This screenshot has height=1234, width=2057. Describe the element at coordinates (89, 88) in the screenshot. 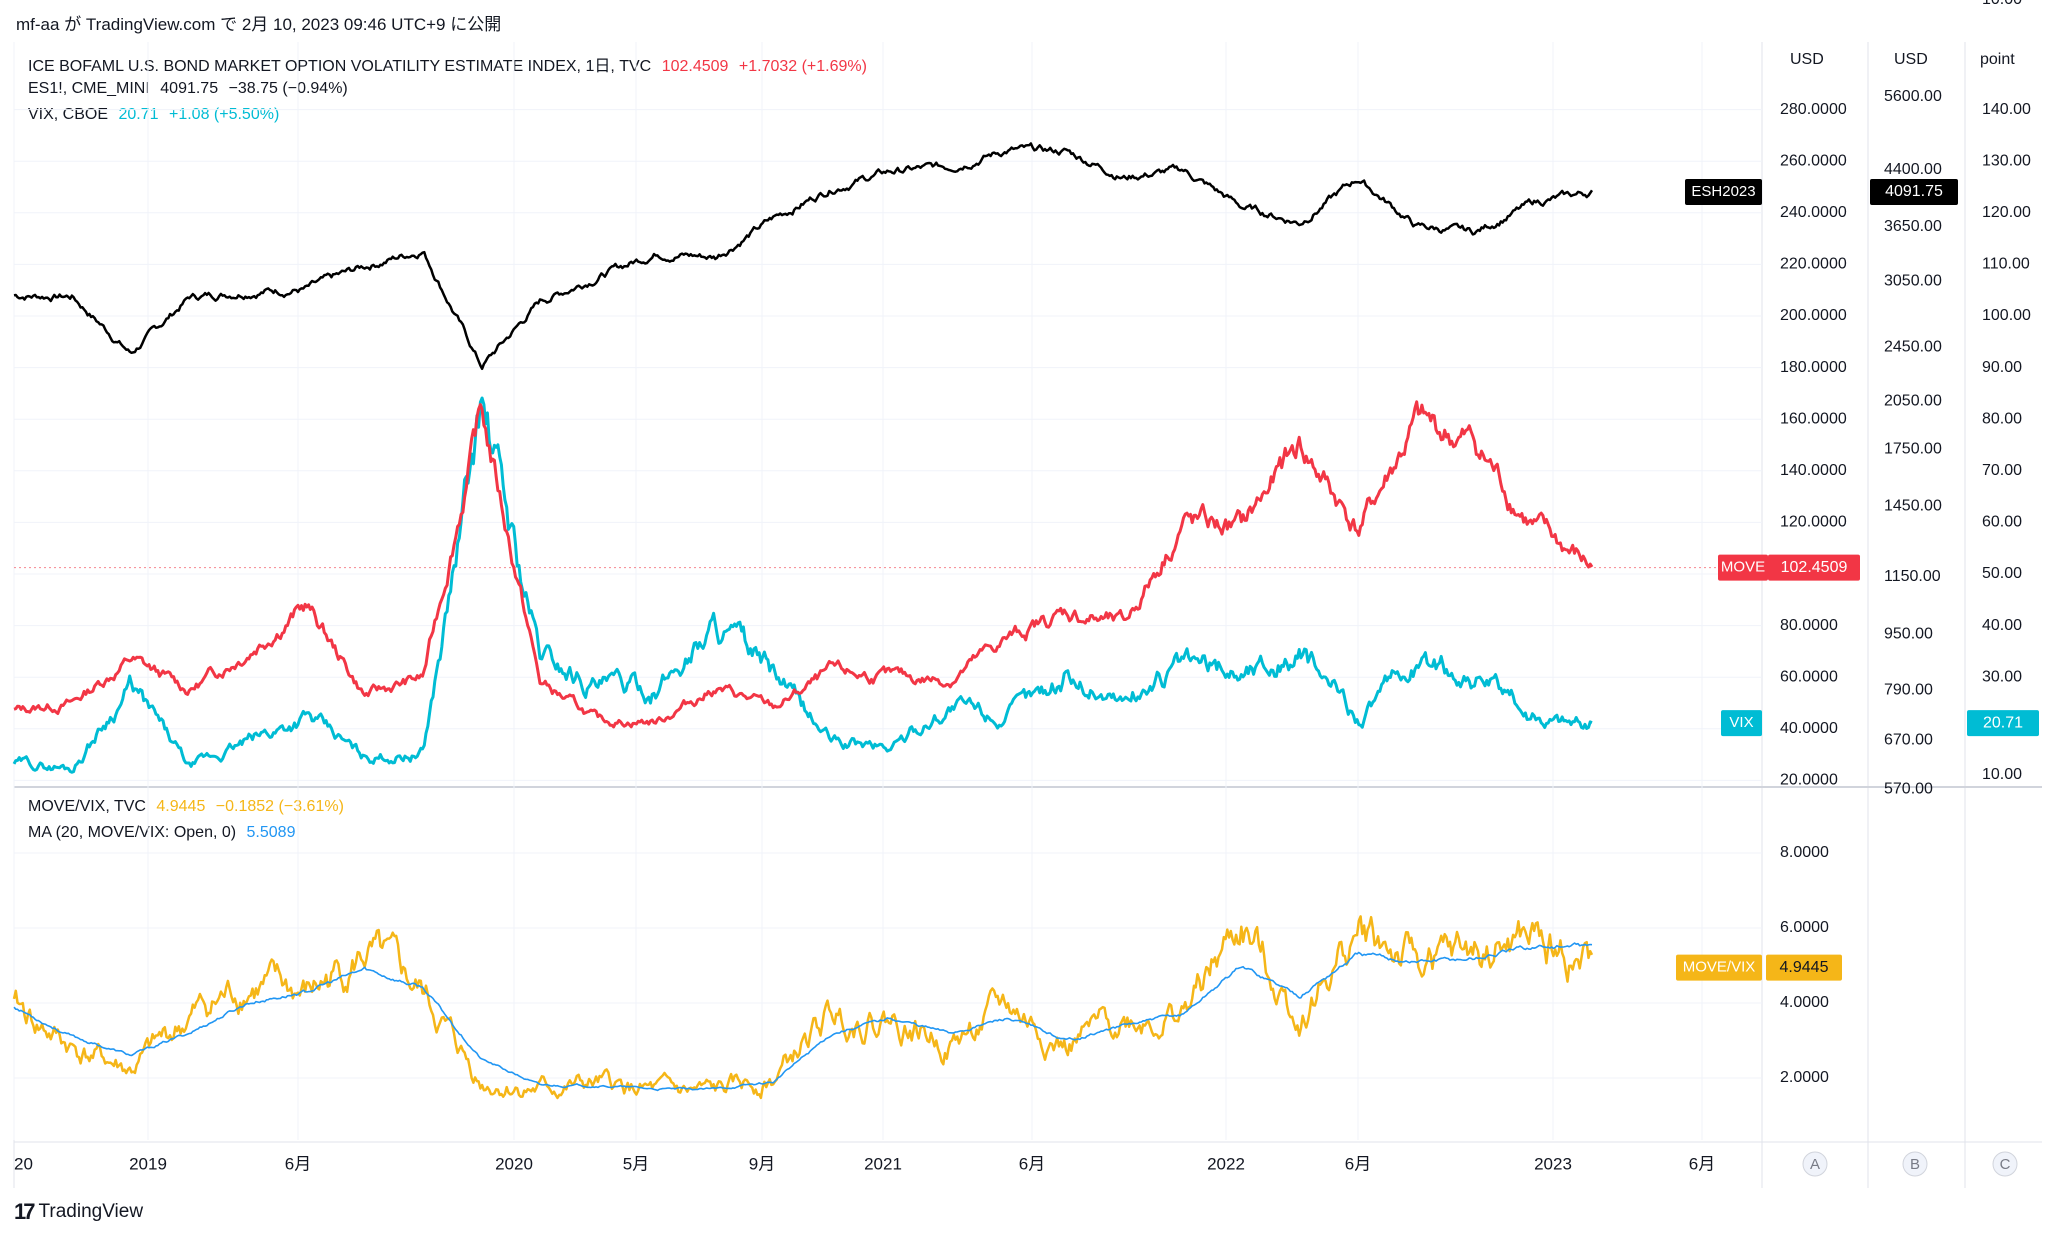

I see `legend-es-name: ES1!, CME_MINI` at that location.